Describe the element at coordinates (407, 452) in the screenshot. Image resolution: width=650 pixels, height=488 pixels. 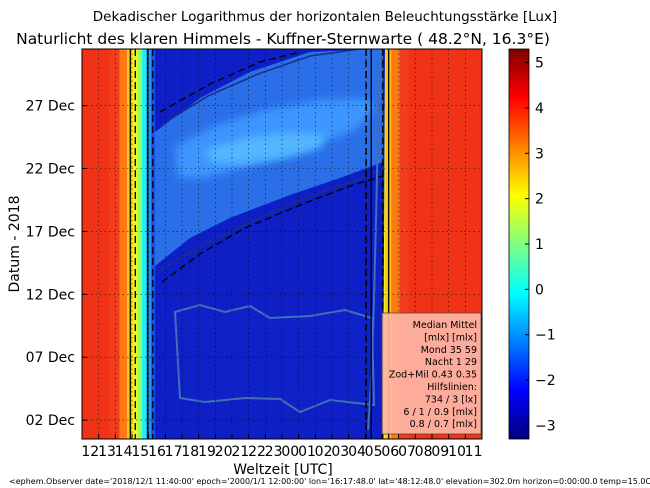
I see `x-tick-label: 07` at that location.